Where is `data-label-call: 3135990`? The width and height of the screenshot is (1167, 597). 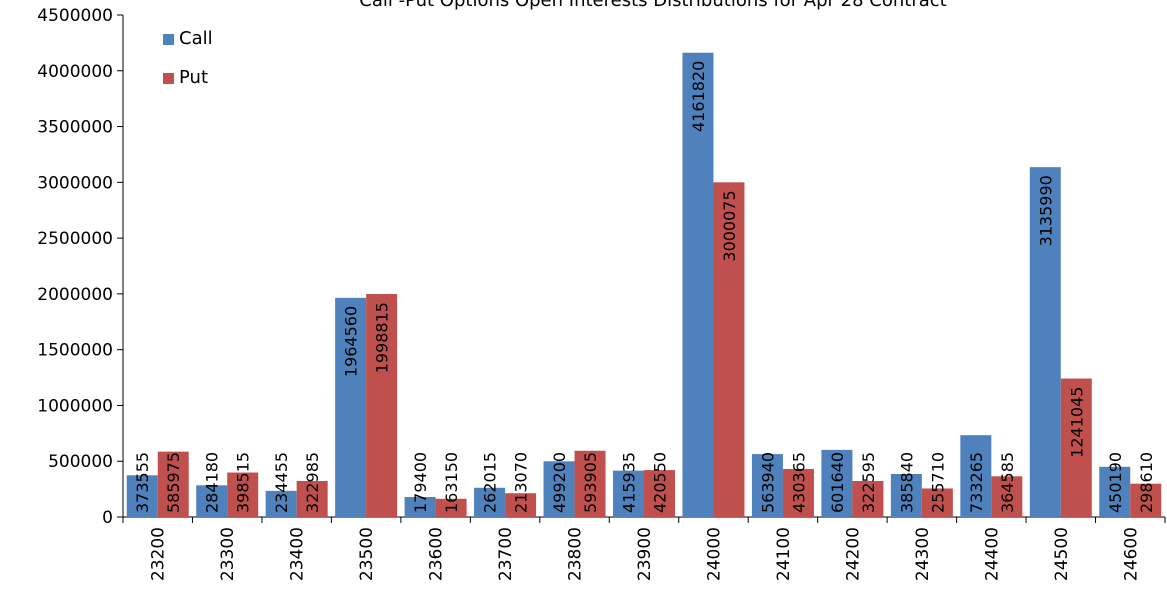 data-label-call: 3135990 is located at coordinates (1045, 210).